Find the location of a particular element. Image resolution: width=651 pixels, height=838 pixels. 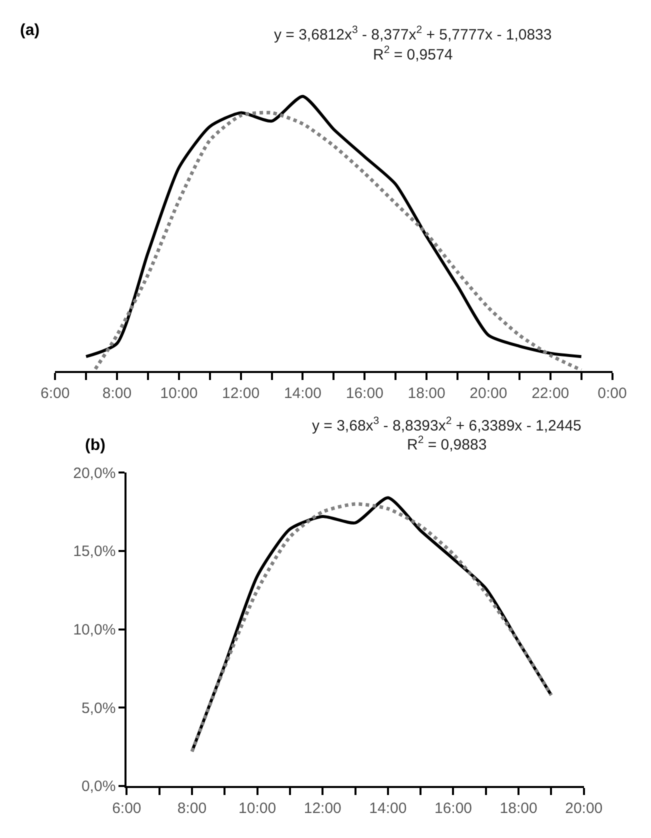

text: R$^{2}$ = 0,9883 is located at coordinates (447, 444).